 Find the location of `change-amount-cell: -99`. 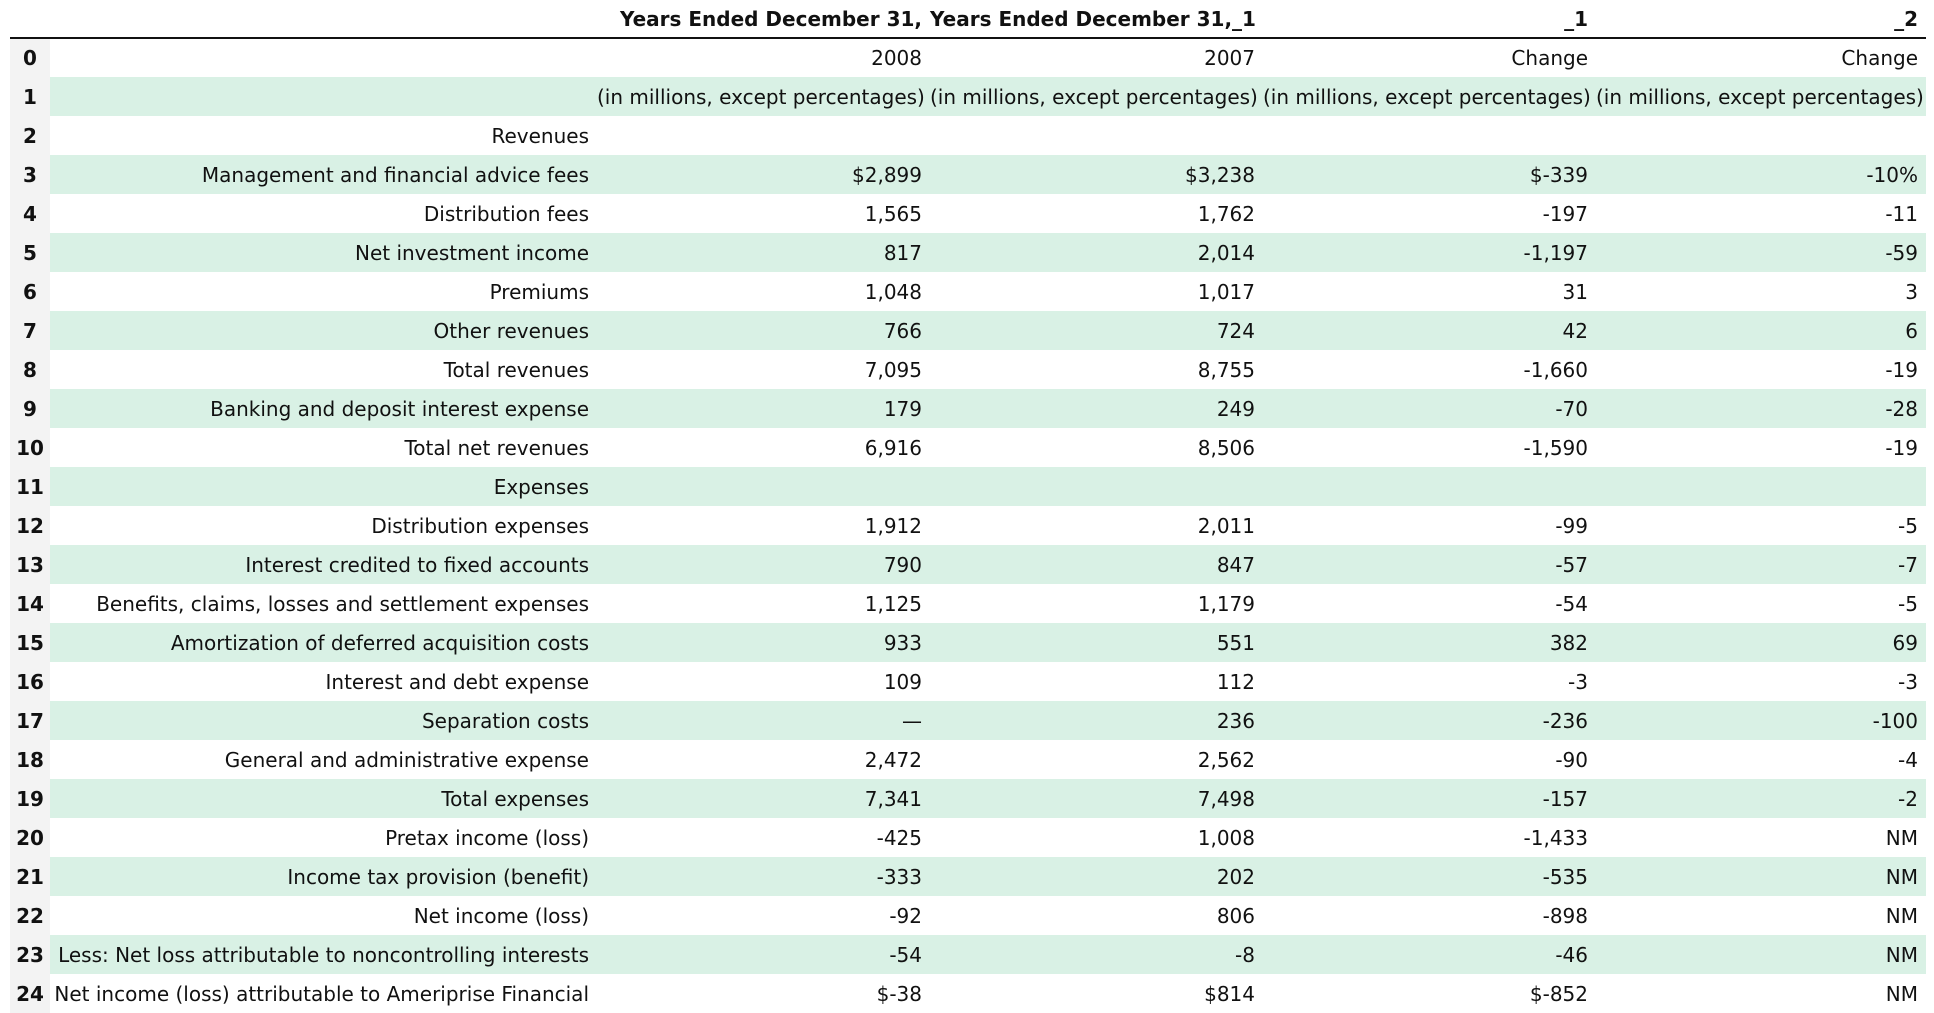

change-amount-cell: -99 is located at coordinates (1429, 525).